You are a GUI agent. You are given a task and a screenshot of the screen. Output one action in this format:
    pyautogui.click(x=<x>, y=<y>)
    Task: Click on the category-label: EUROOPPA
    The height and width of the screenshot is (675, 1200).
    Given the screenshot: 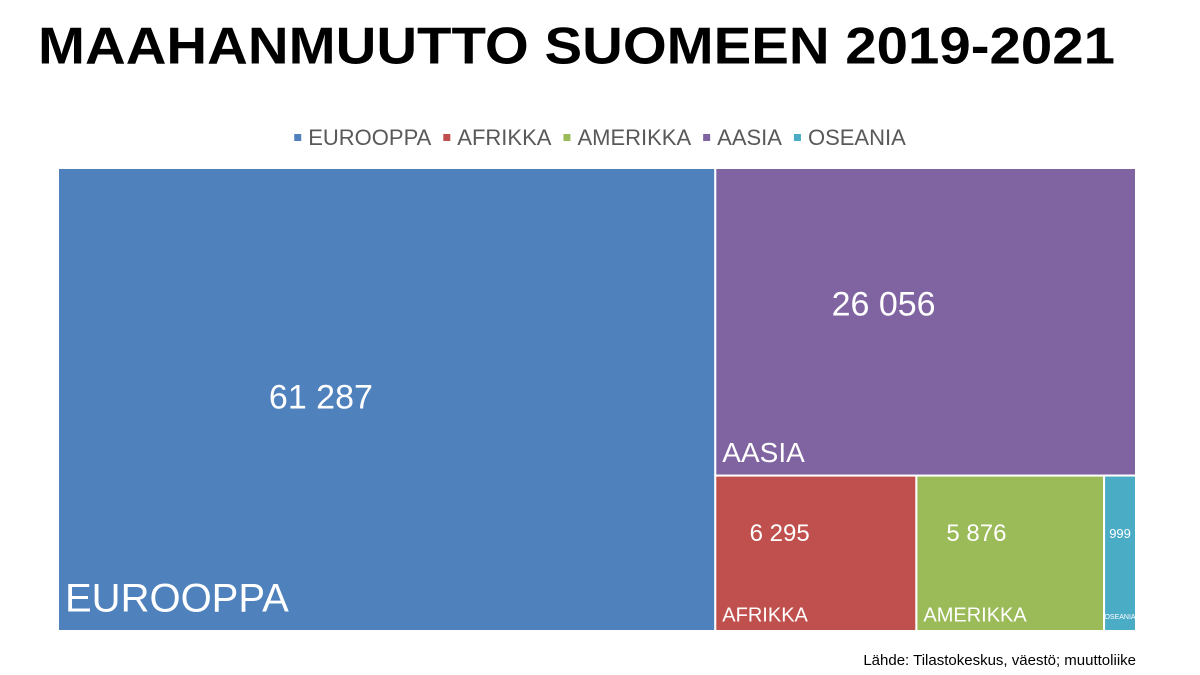 What is the action you would take?
    pyautogui.click(x=177, y=599)
    